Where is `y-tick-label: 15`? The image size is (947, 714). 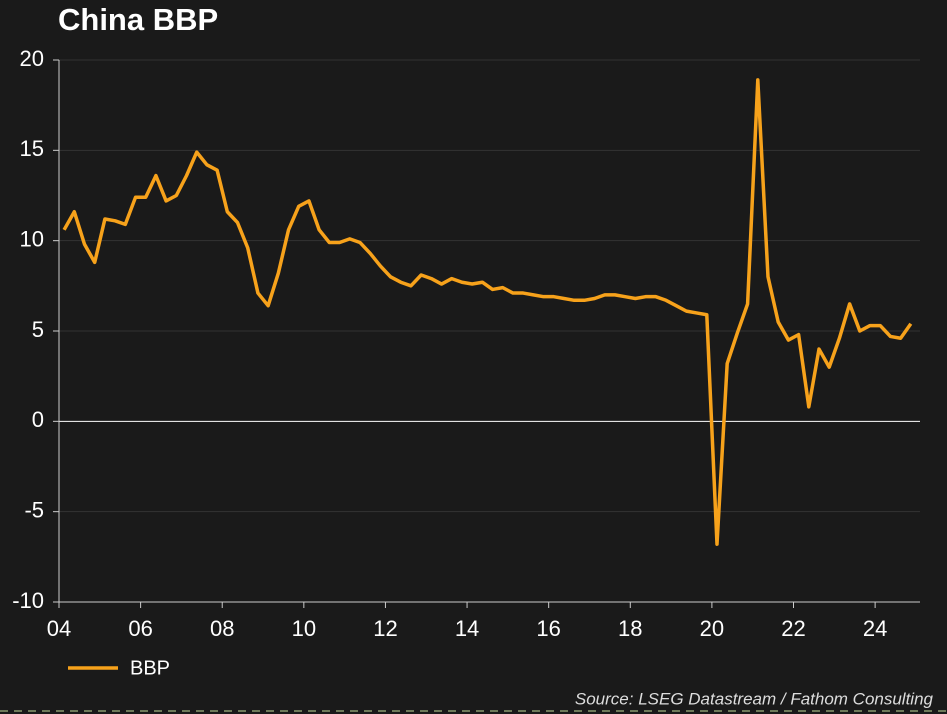 y-tick-label: 15 is located at coordinates (32, 148).